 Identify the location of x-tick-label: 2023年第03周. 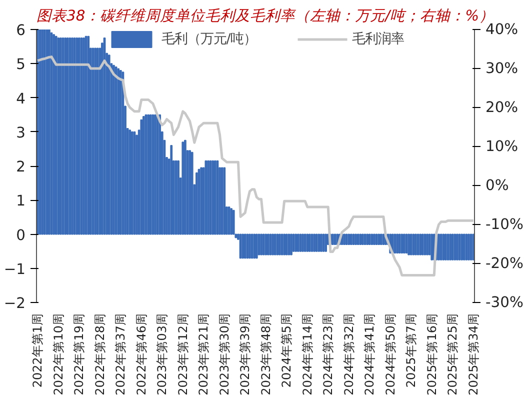
(162, 354).